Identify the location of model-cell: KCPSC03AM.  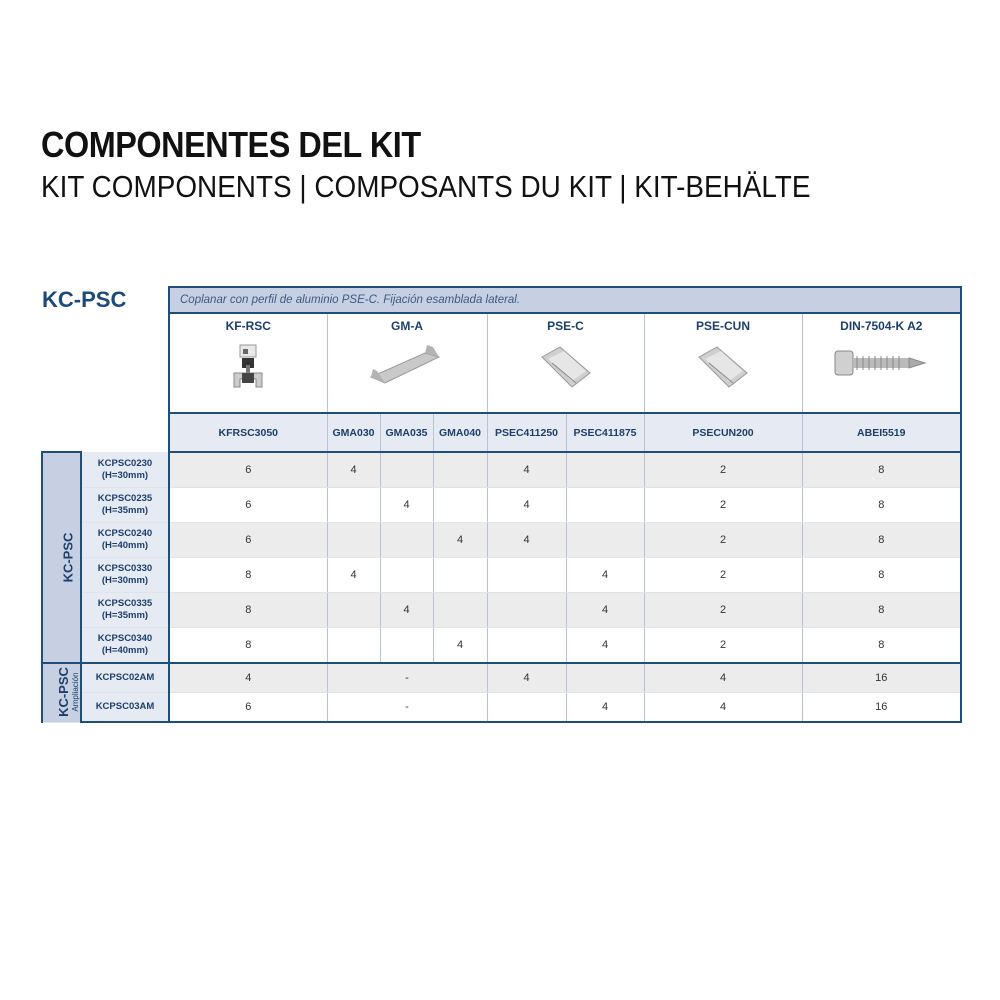
(125, 707).